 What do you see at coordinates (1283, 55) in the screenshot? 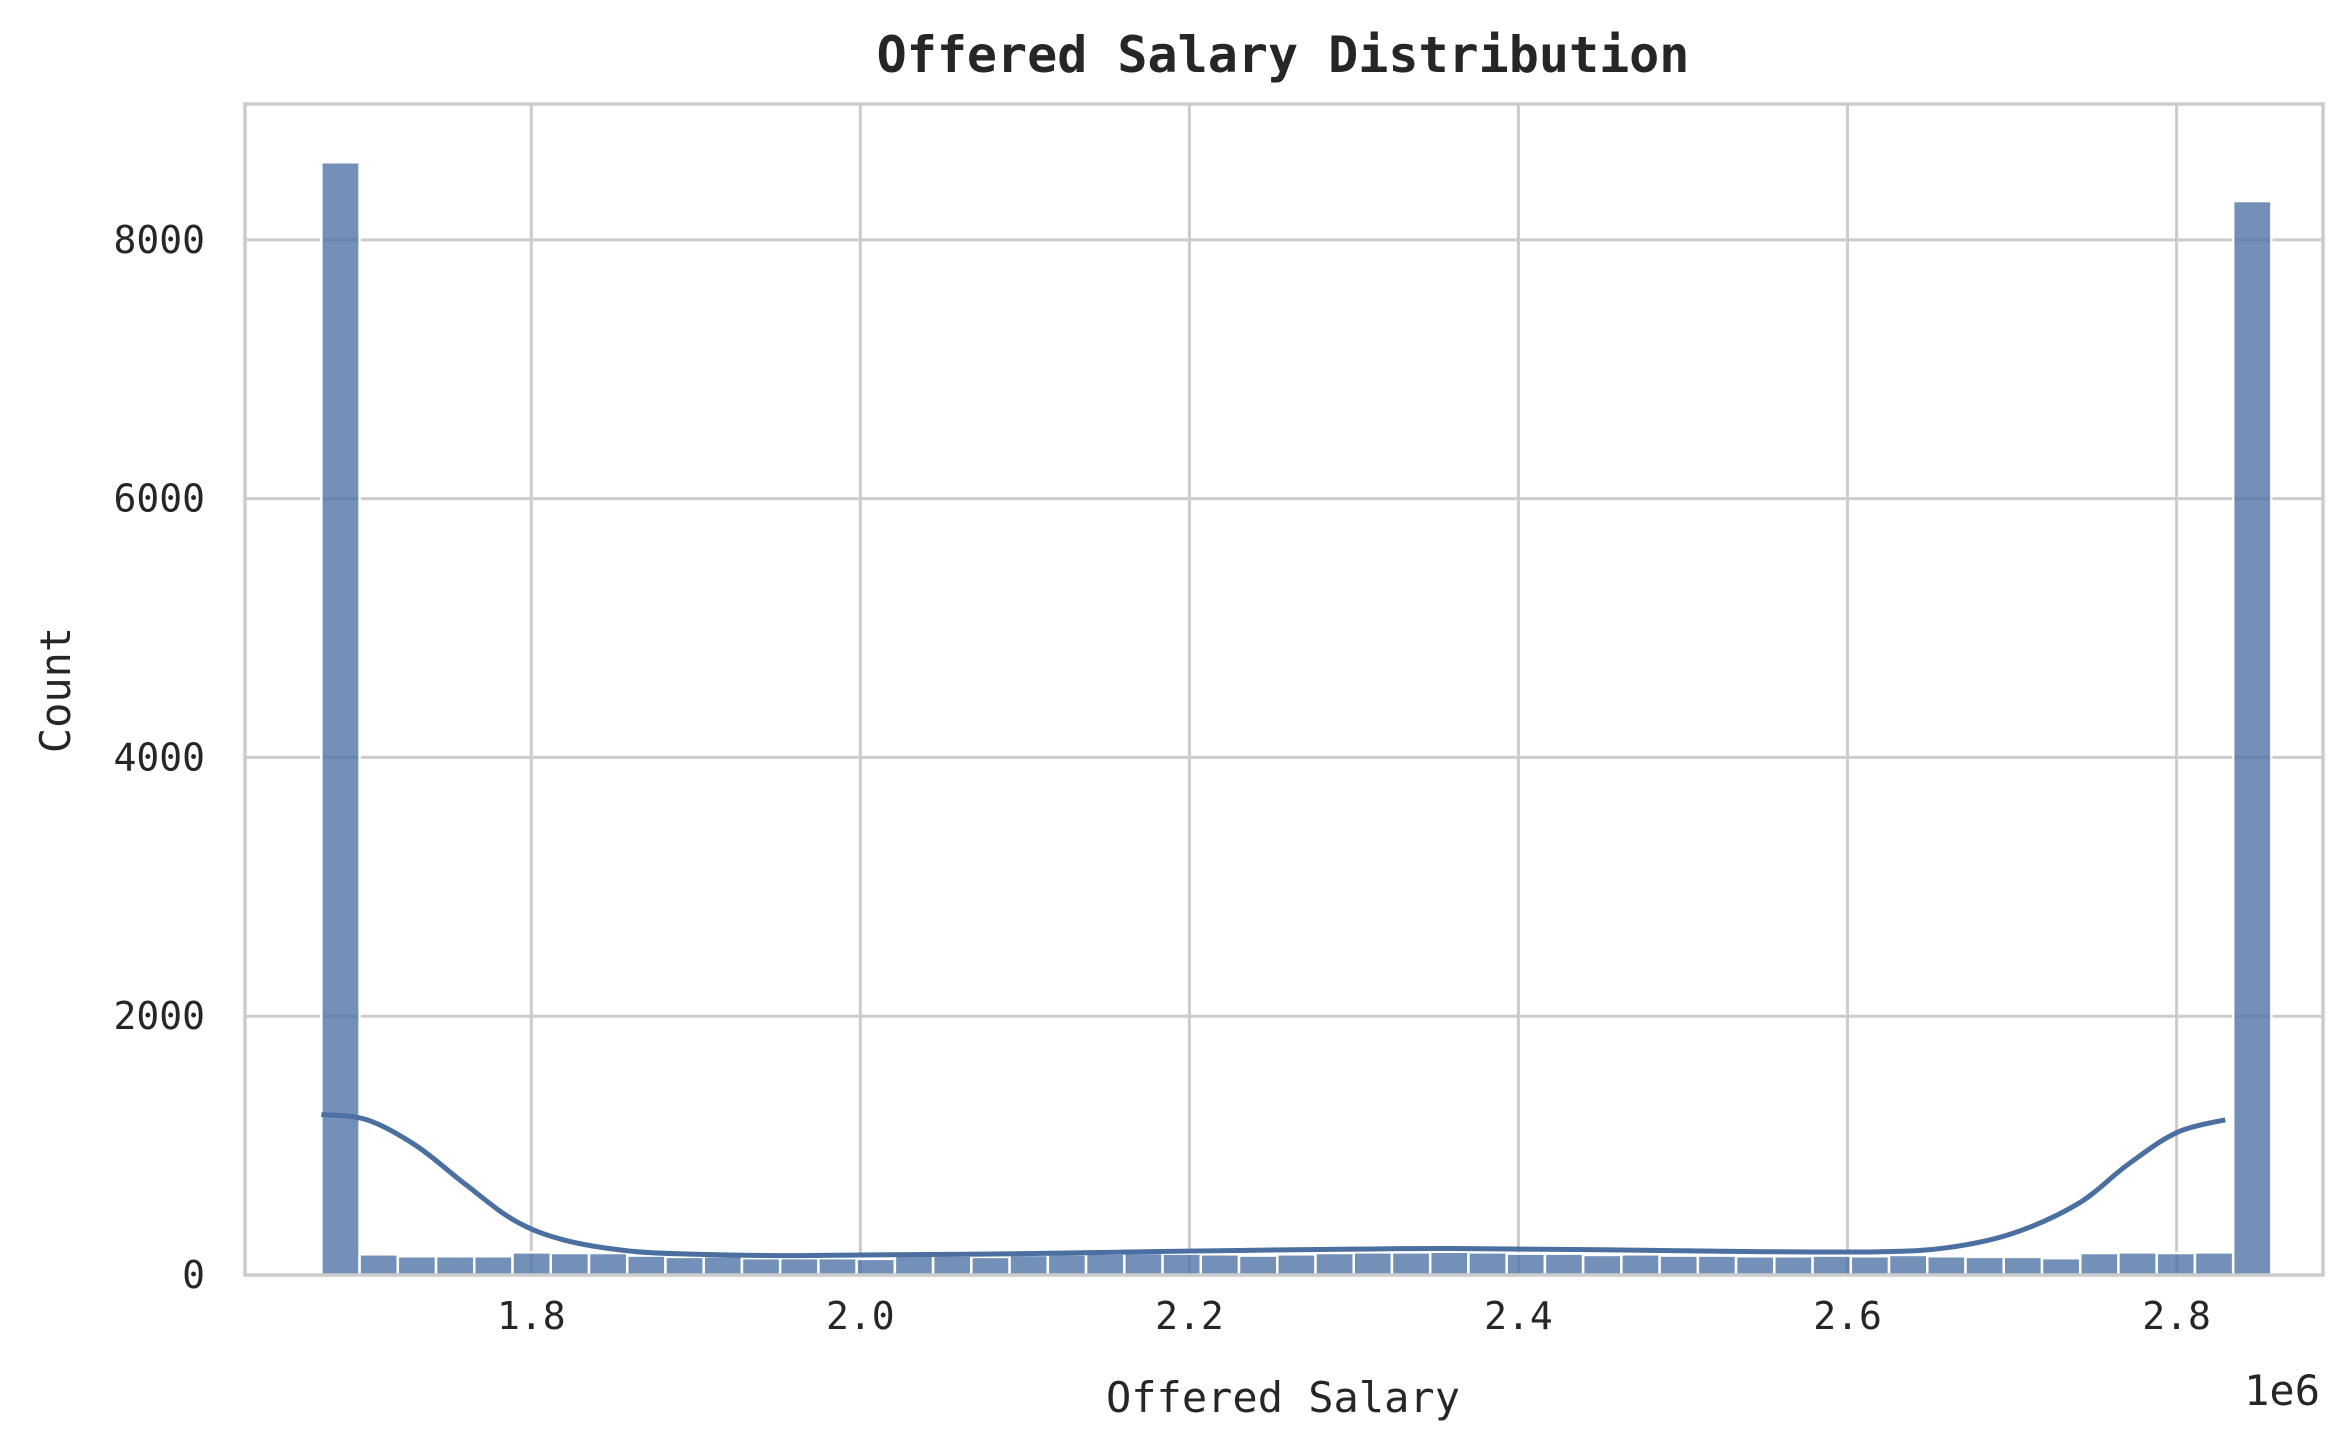
I see `chart-title: Offered Salary Distribution` at bounding box center [1283, 55].